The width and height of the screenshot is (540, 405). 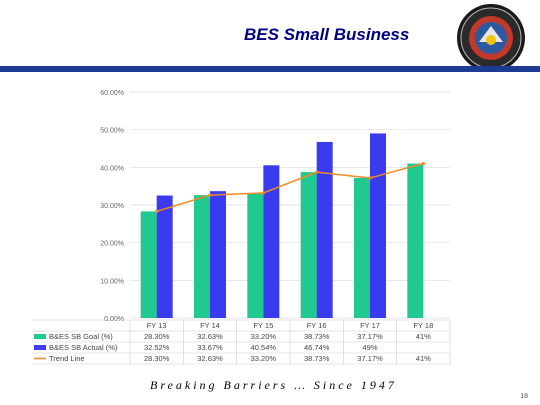 I want to click on x-tick-label: FY 18, so click(x=423, y=325).